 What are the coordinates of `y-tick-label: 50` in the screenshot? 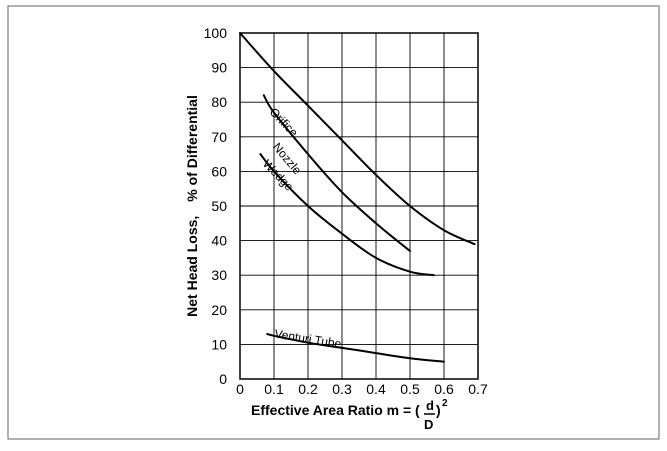 It's located at (219, 206).